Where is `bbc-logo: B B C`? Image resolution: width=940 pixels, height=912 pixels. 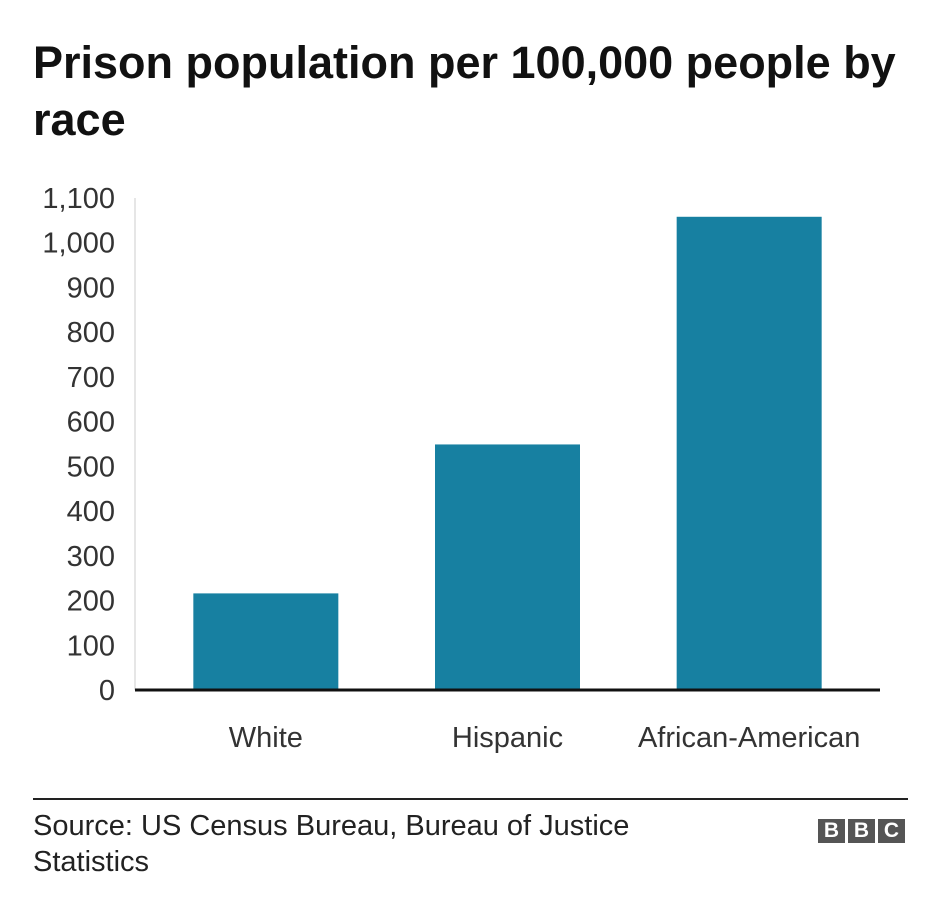
bbc-logo: B B C is located at coordinates (861, 831).